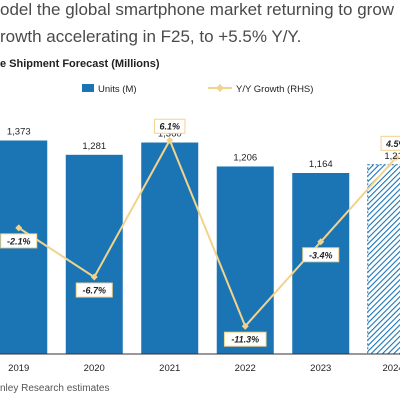  I want to click on bar-value-label-2019: 1,373, so click(19, 131).